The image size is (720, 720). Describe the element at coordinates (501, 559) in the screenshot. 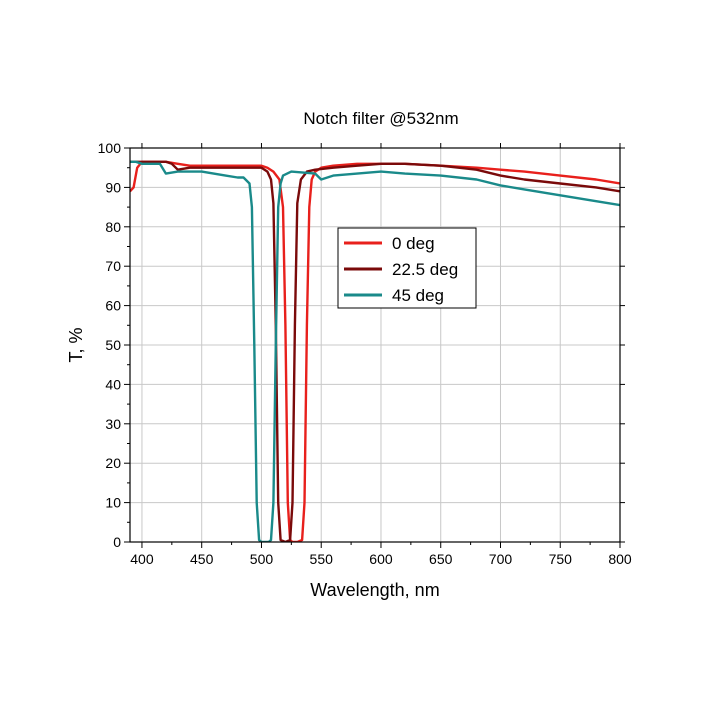

I see `x-tick-label: 700` at that location.